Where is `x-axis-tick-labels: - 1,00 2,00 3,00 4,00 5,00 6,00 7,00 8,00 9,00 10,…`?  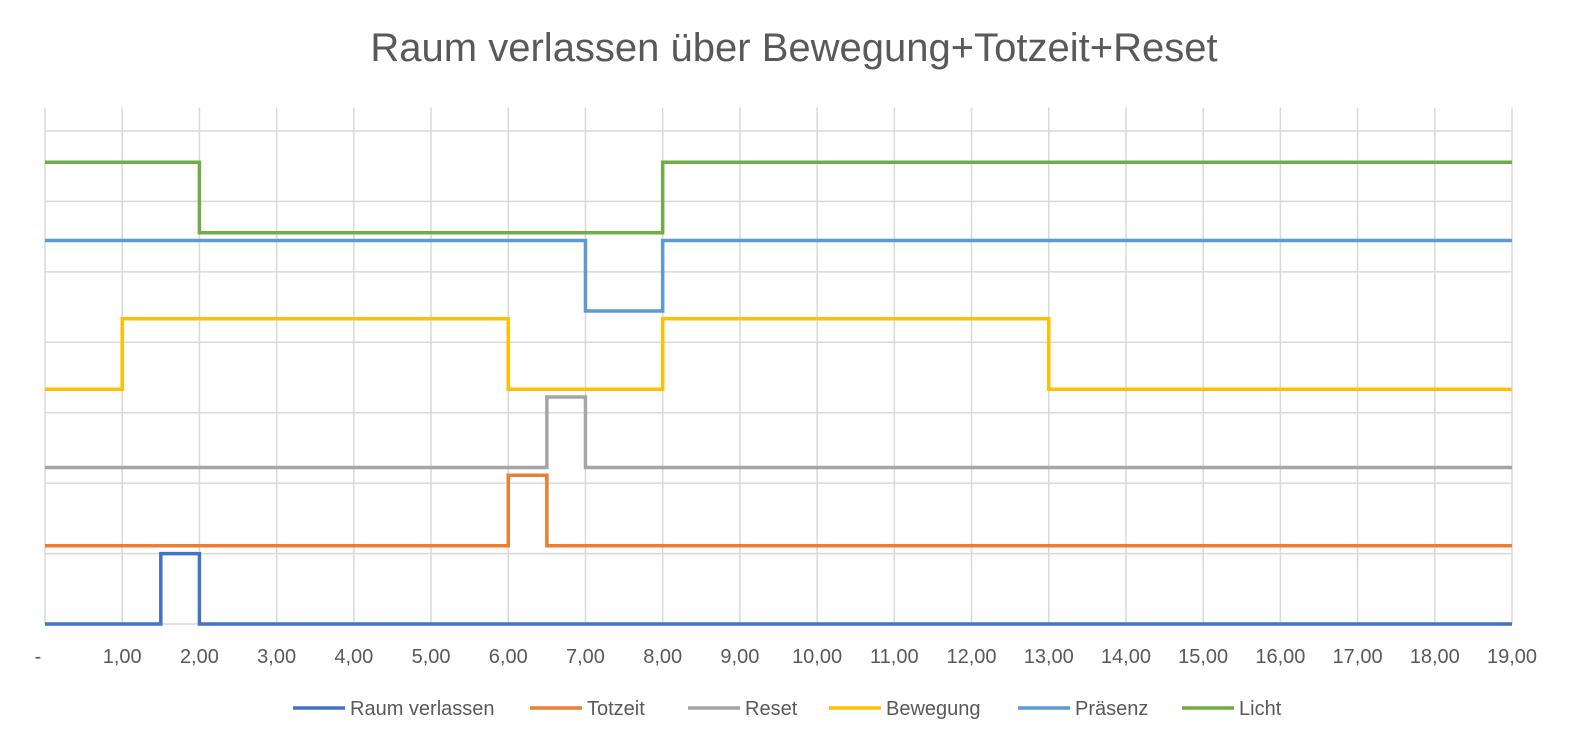
x-axis-tick-labels: - 1,00 2,00 3,00 4,00 5,00 6,00 7,00 8,00 9,00 10,… is located at coordinates (786, 657).